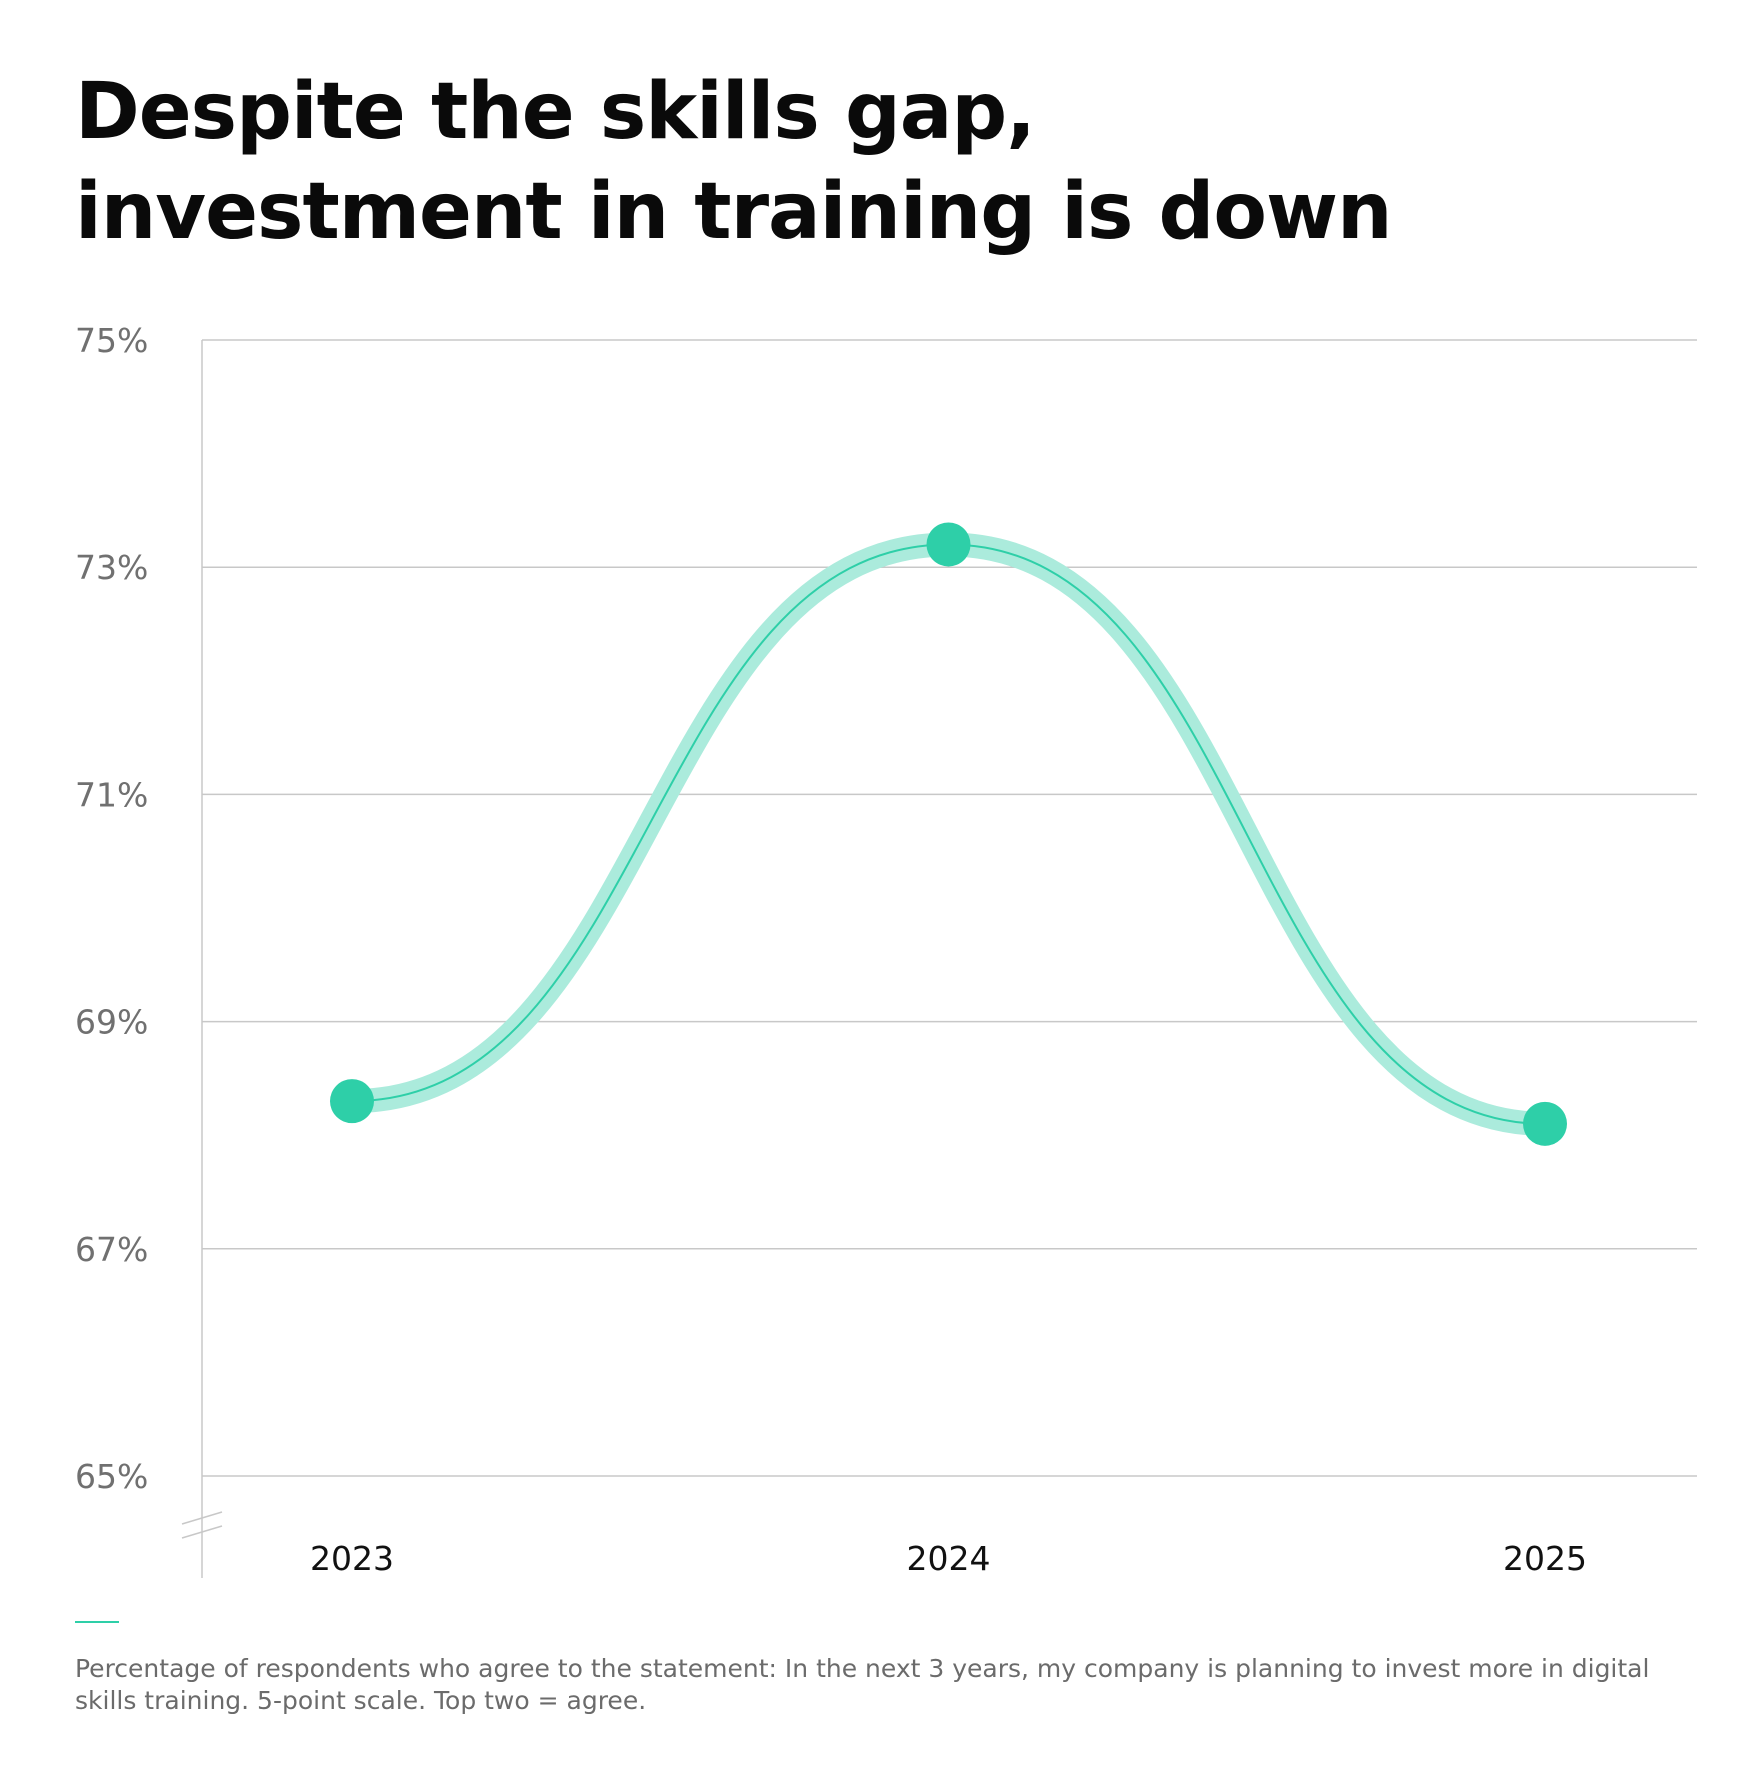 The width and height of the screenshot is (1763, 1779). What do you see at coordinates (352, 1101) in the screenshot?
I see `data-point-2023` at bounding box center [352, 1101].